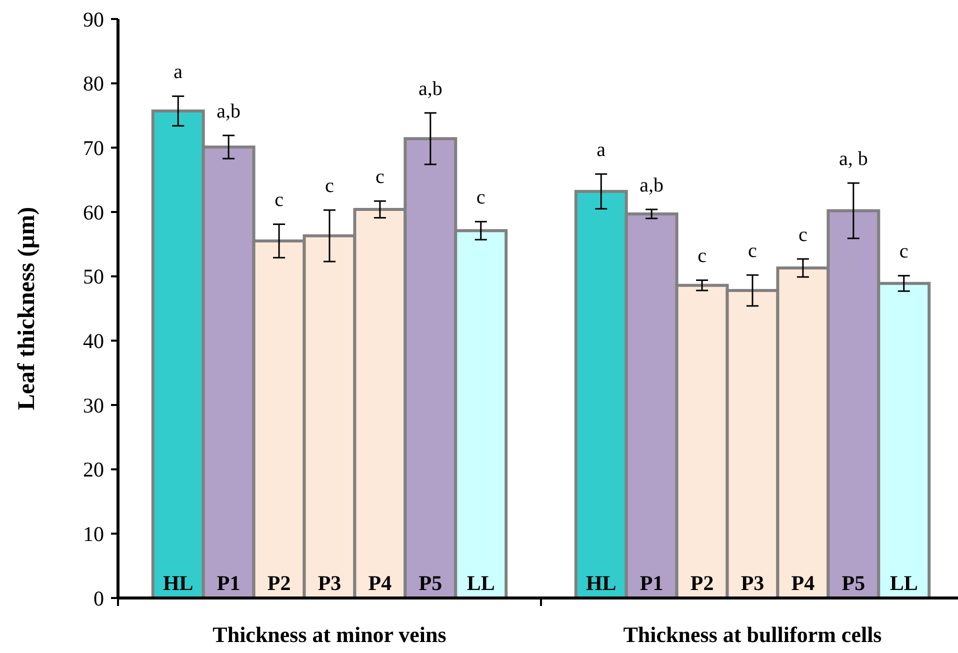 This screenshot has width=958, height=653. What do you see at coordinates (27, 308) in the screenshot?
I see `y-axis-title: Leaf thickness (µm)` at bounding box center [27, 308].